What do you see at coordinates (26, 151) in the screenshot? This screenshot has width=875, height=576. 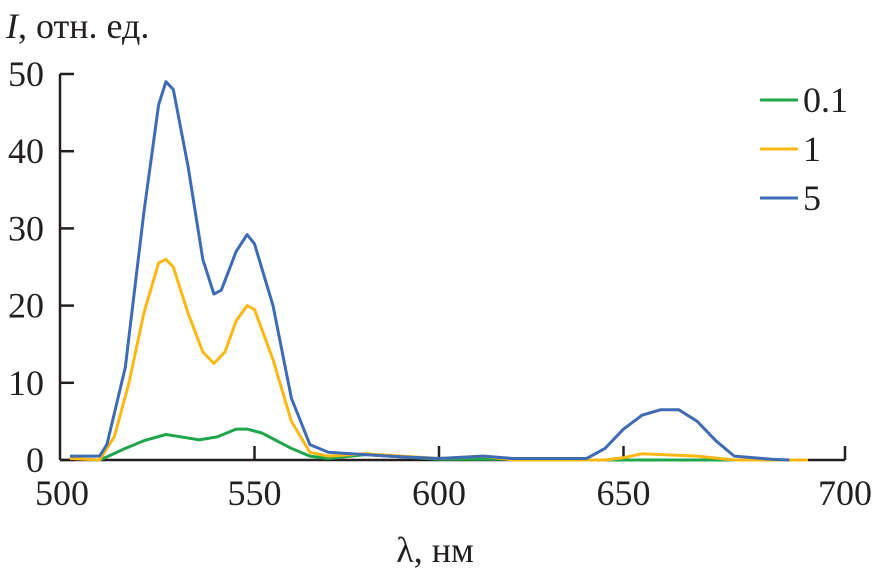 I see `y-tick-label: 40` at bounding box center [26, 151].